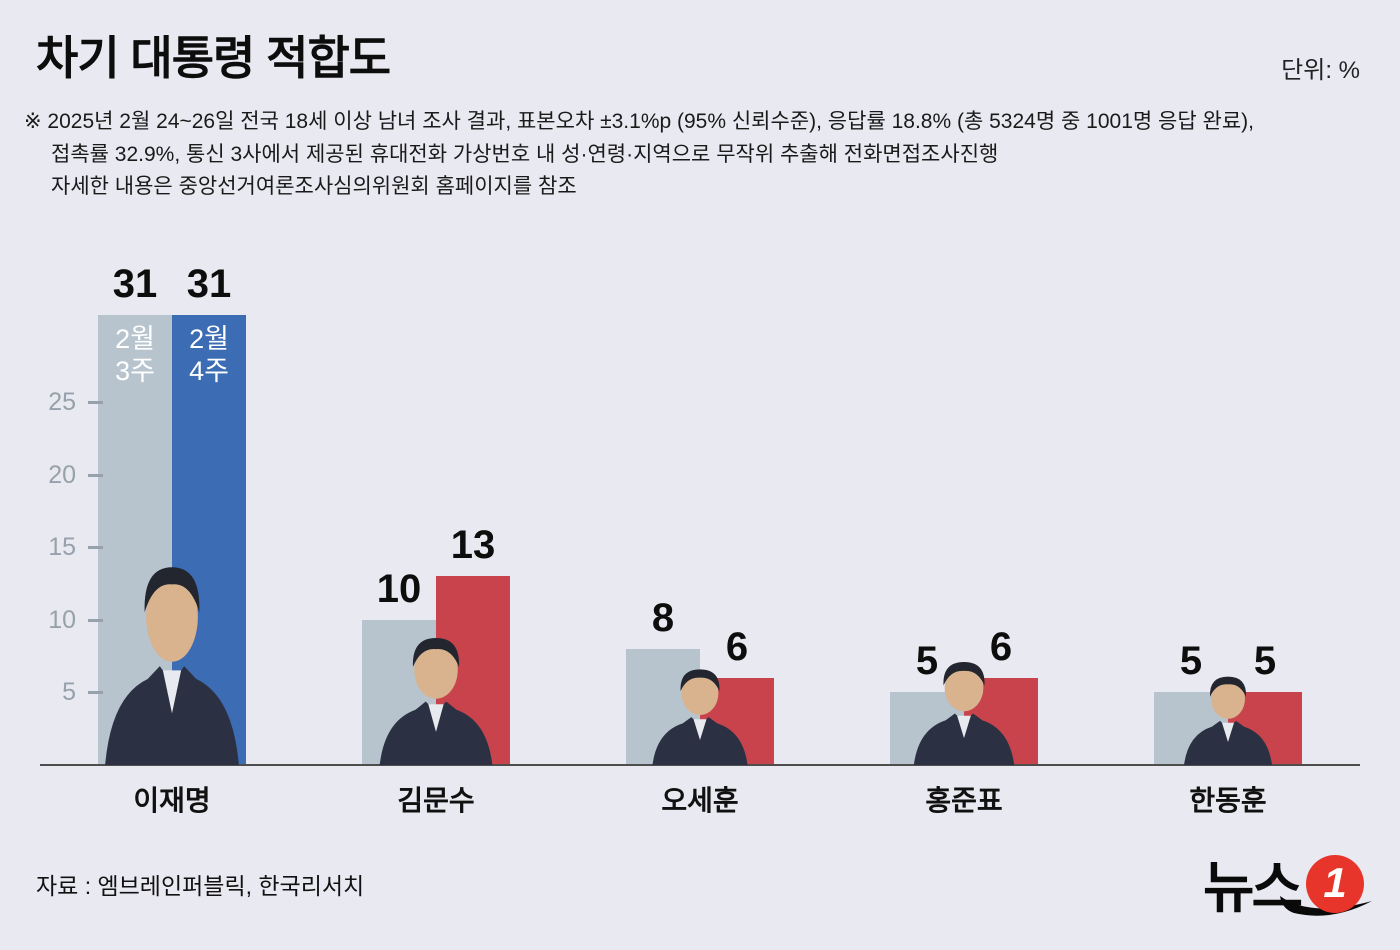  What do you see at coordinates (213, 58) in the screenshot?
I see `page-title: 차기 대통령 적합도` at bounding box center [213, 58].